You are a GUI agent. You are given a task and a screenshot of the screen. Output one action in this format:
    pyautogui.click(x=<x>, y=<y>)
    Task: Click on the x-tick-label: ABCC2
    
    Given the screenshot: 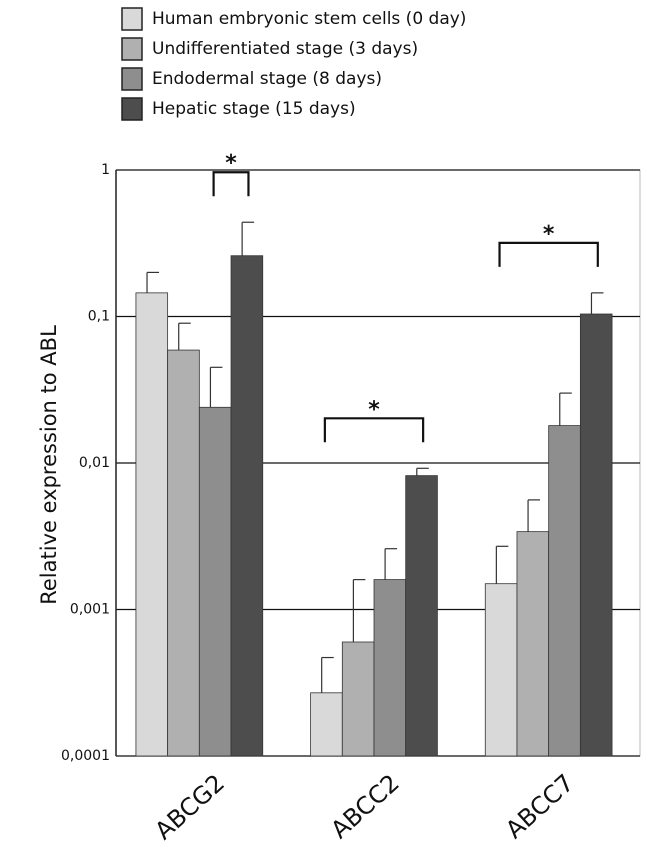 What is the action you would take?
    pyautogui.click(x=365, y=806)
    